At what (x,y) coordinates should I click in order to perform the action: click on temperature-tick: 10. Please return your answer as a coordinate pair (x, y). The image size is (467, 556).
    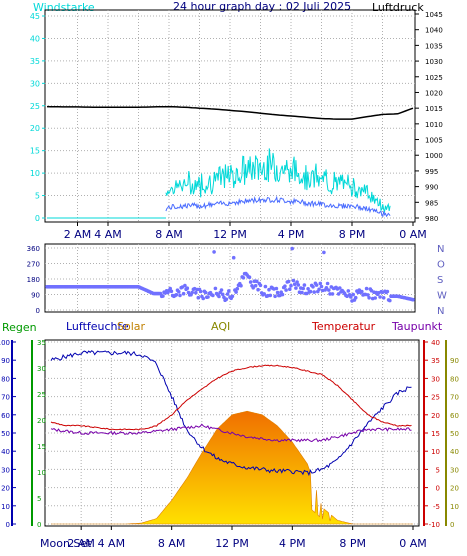
    Looking at the image, I should click on (435, 452).